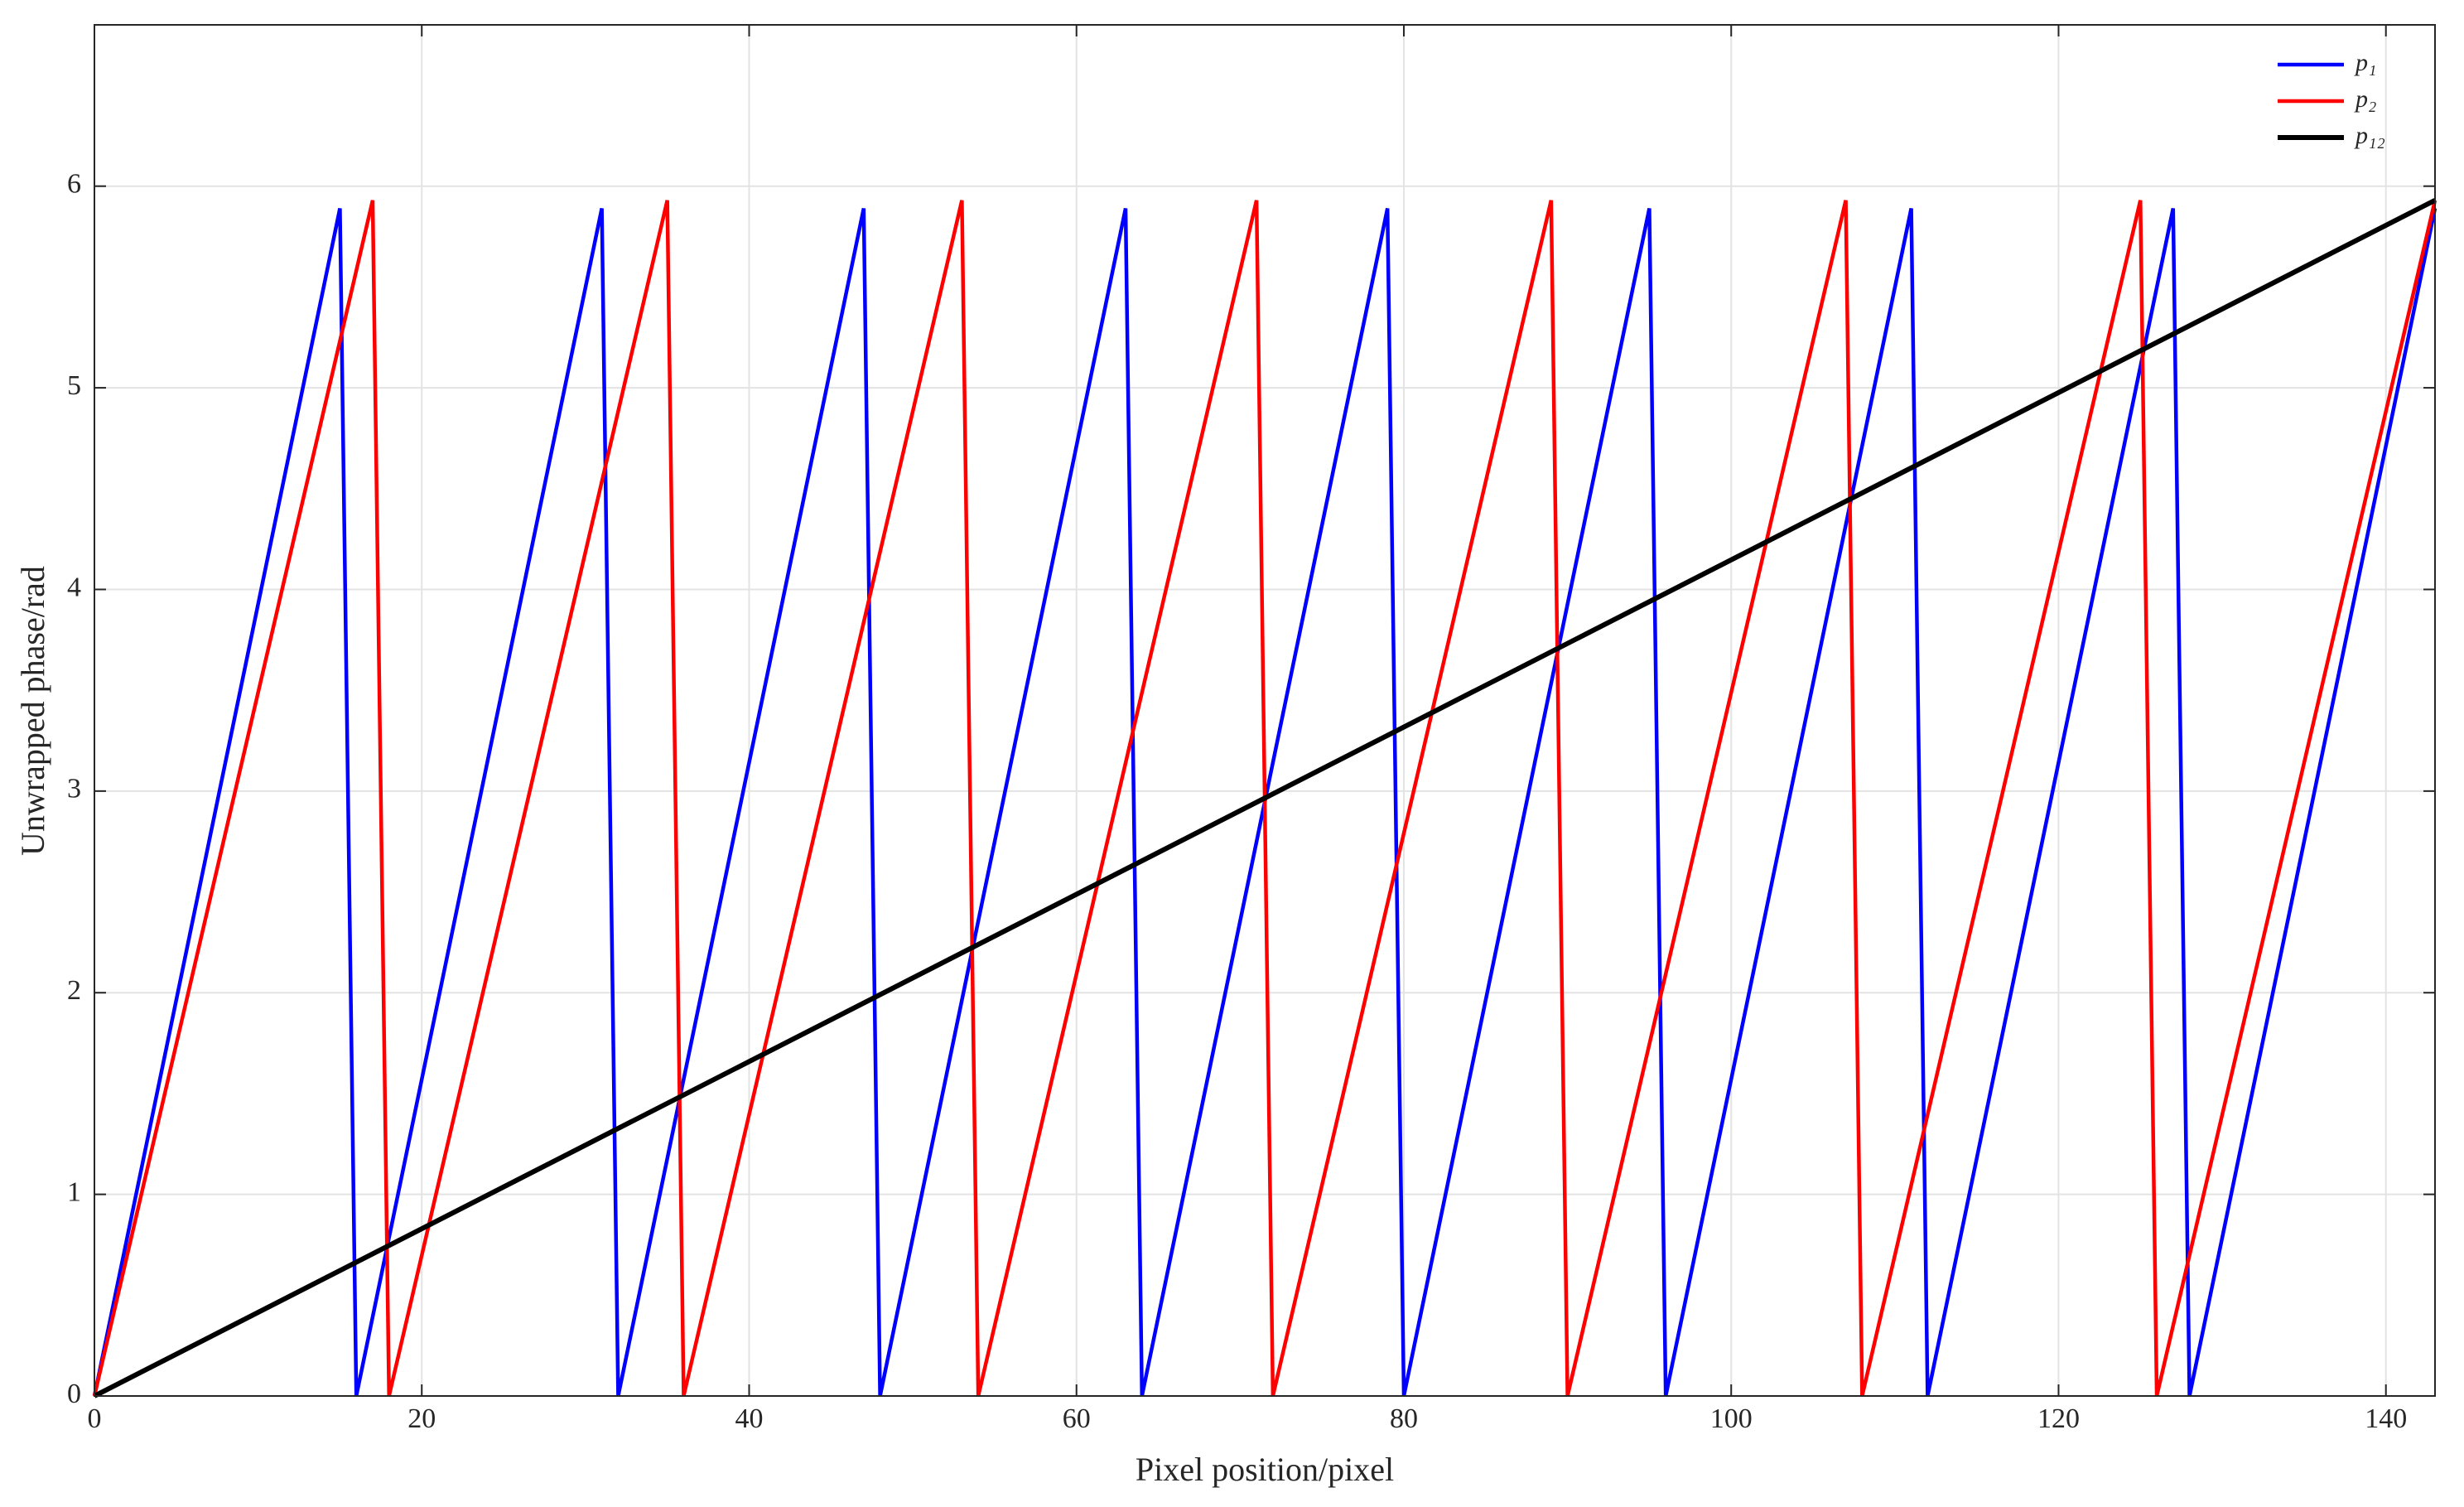 The width and height of the screenshot is (2464, 1507). Describe the element at coordinates (32, 711) in the screenshot. I see `y-axis-label: Unwrapped phase/rad` at that location.